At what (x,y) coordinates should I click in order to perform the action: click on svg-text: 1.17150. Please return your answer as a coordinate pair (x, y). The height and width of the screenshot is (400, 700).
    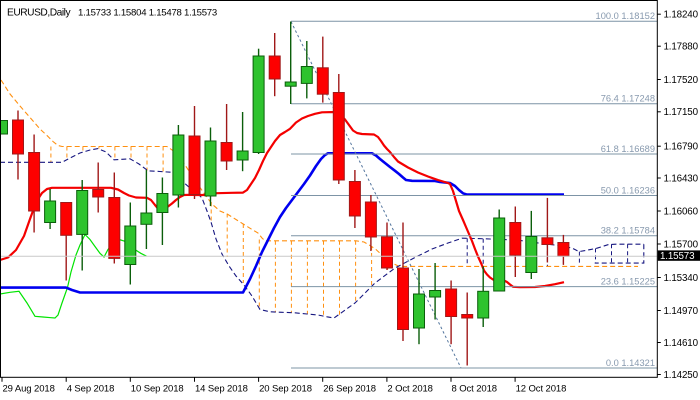
    Looking at the image, I should click on (681, 112).